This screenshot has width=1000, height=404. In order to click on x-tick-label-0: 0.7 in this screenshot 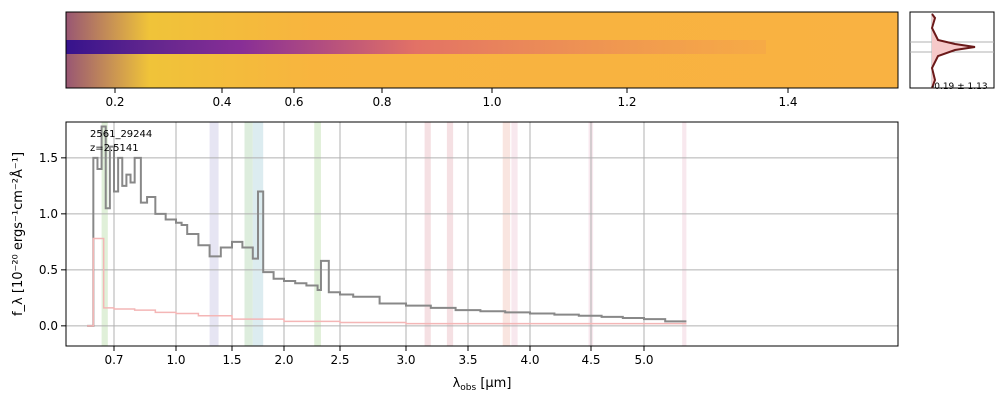, I will do `click(113, 360)`.